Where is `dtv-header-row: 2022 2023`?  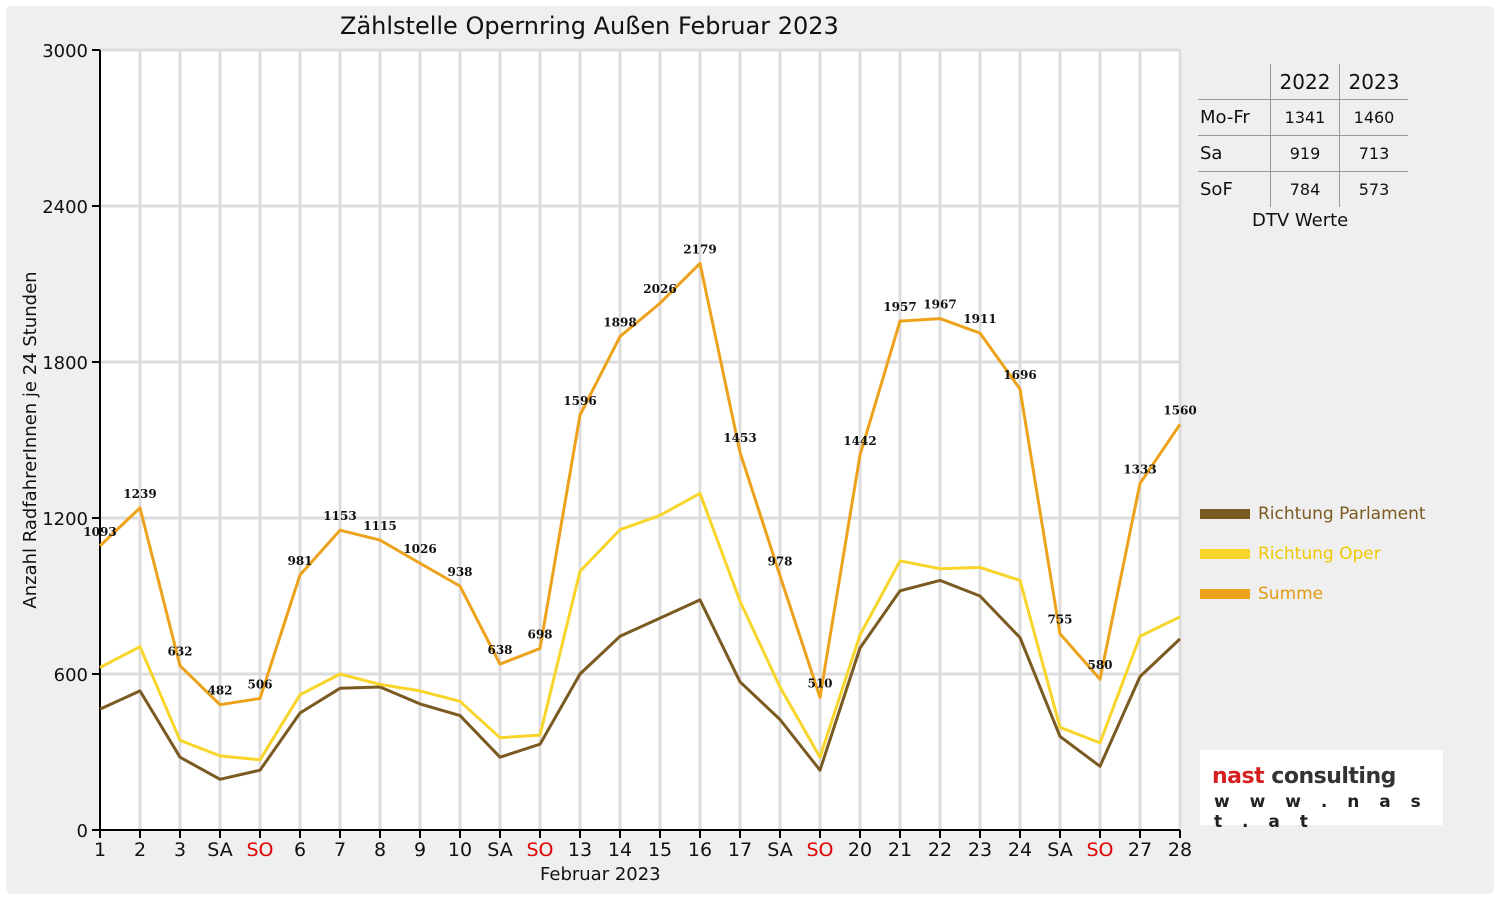 dtv-header-row: 2022 2023 is located at coordinates (1303, 82).